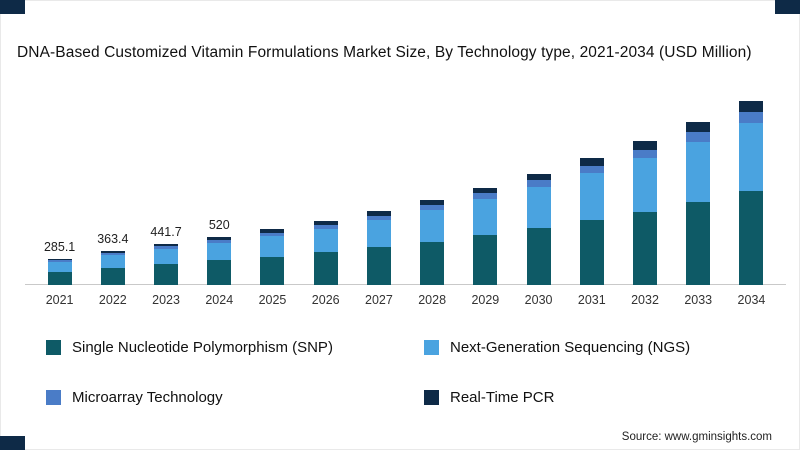 The width and height of the screenshot is (800, 450). I want to click on bar-column-2022: 363.4 2022, so click(112, 198).